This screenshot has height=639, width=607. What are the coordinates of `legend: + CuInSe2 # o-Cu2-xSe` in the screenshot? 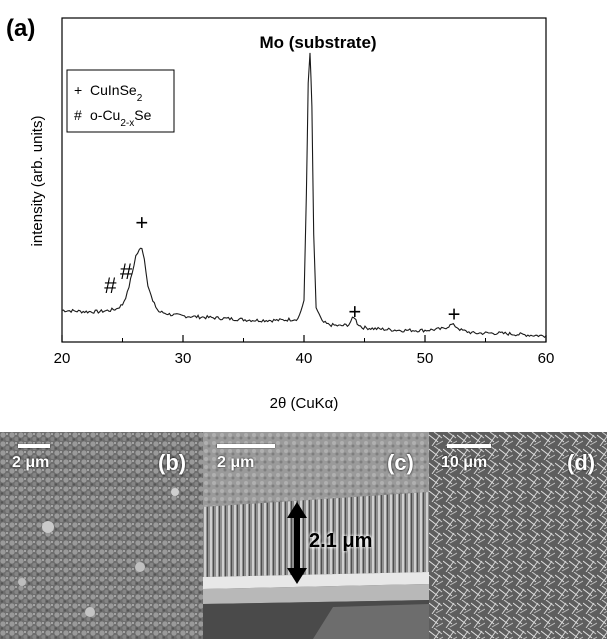 It's located at (120, 101).